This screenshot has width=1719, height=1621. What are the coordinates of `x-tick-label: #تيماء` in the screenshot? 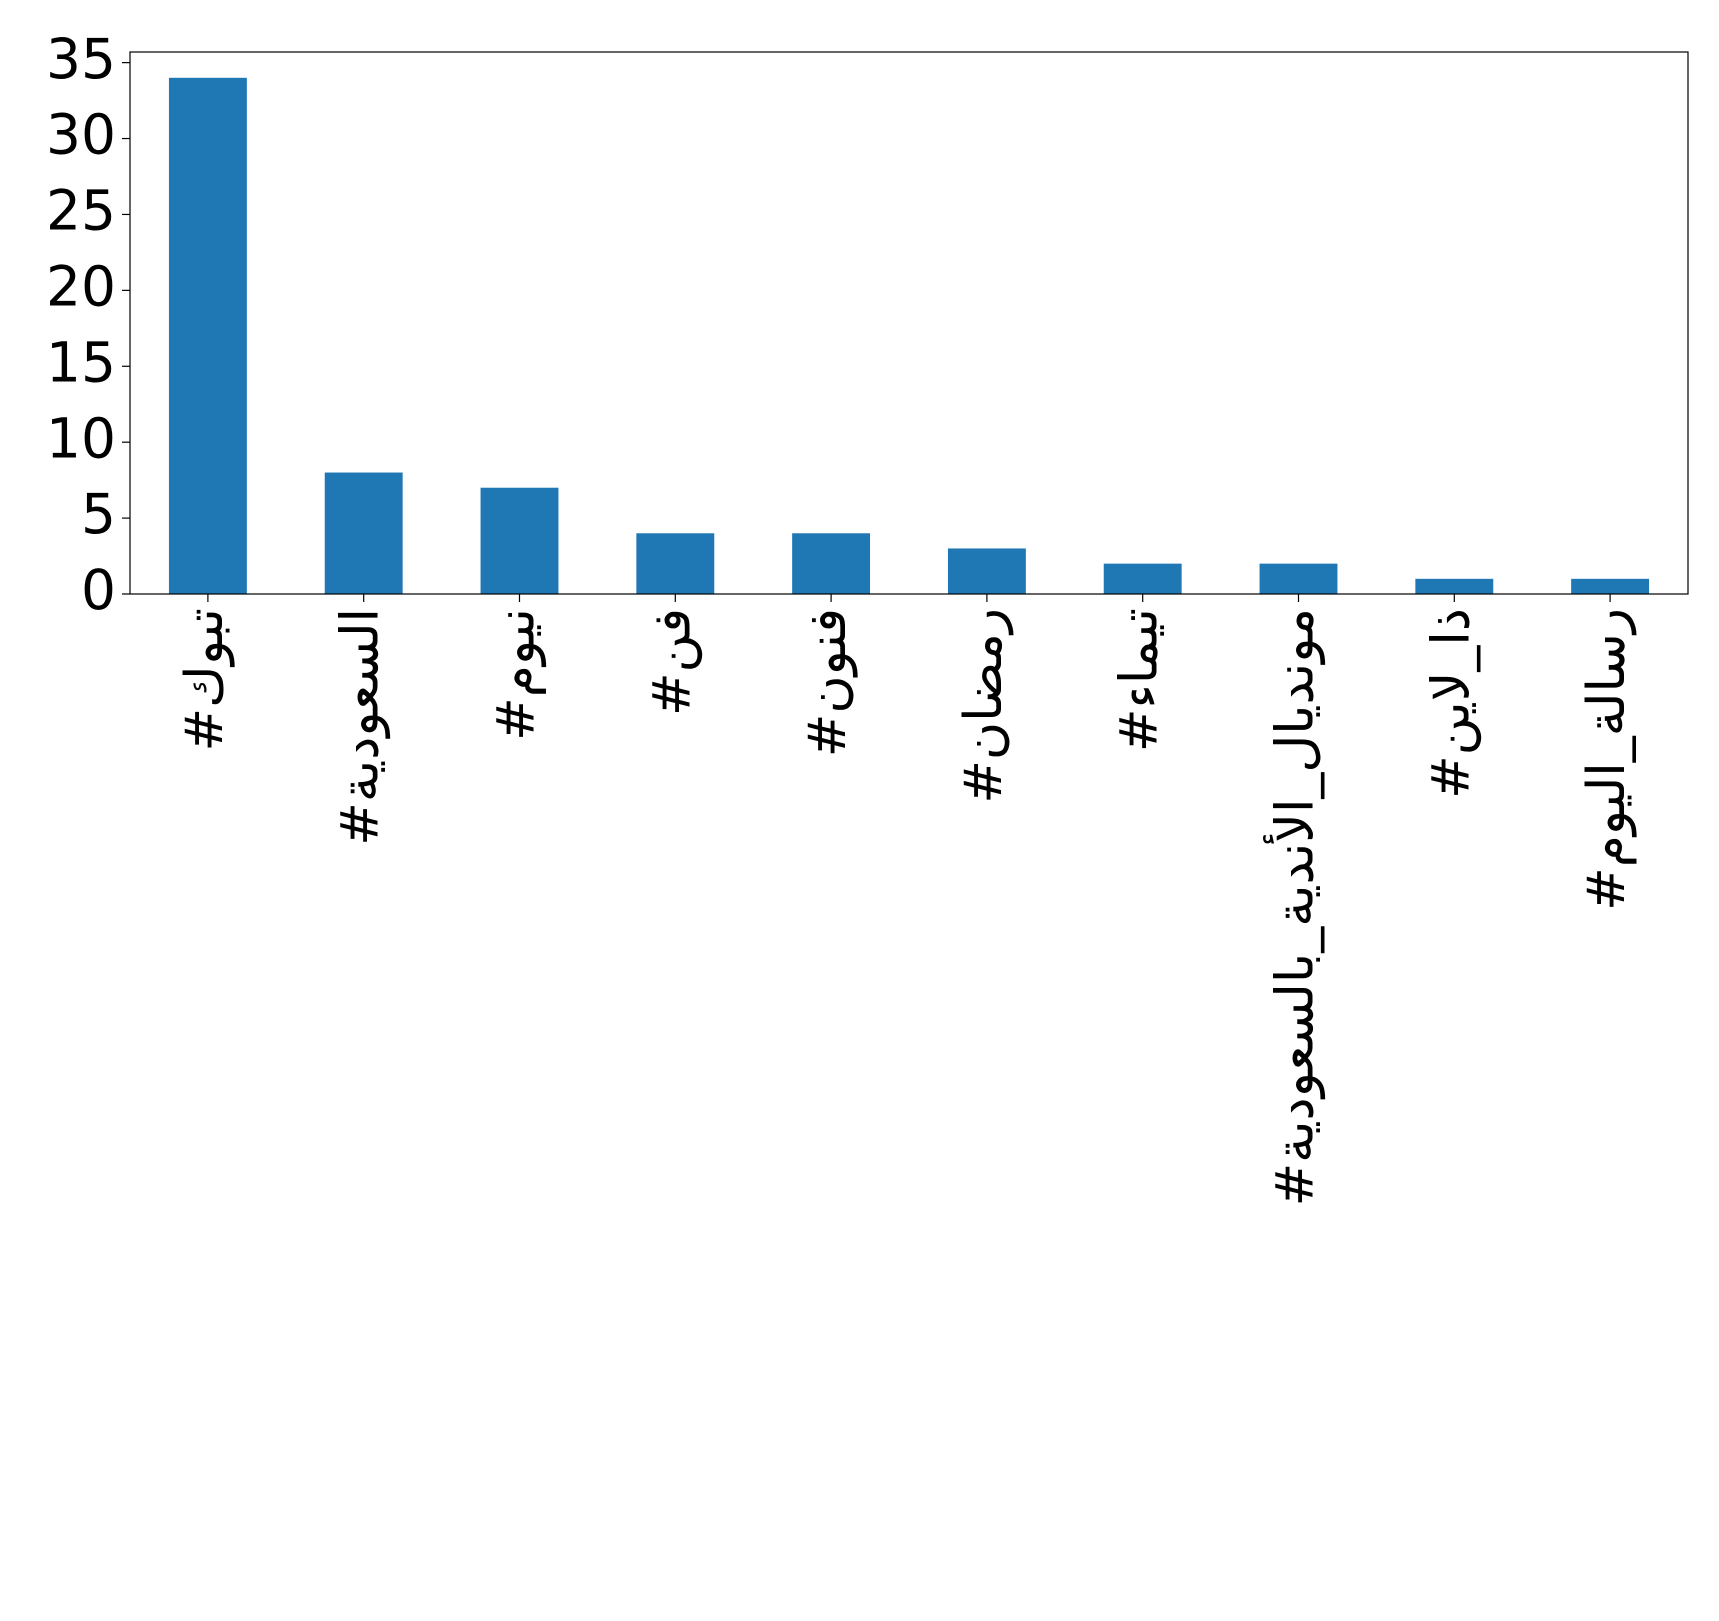 It's located at (1140, 680).